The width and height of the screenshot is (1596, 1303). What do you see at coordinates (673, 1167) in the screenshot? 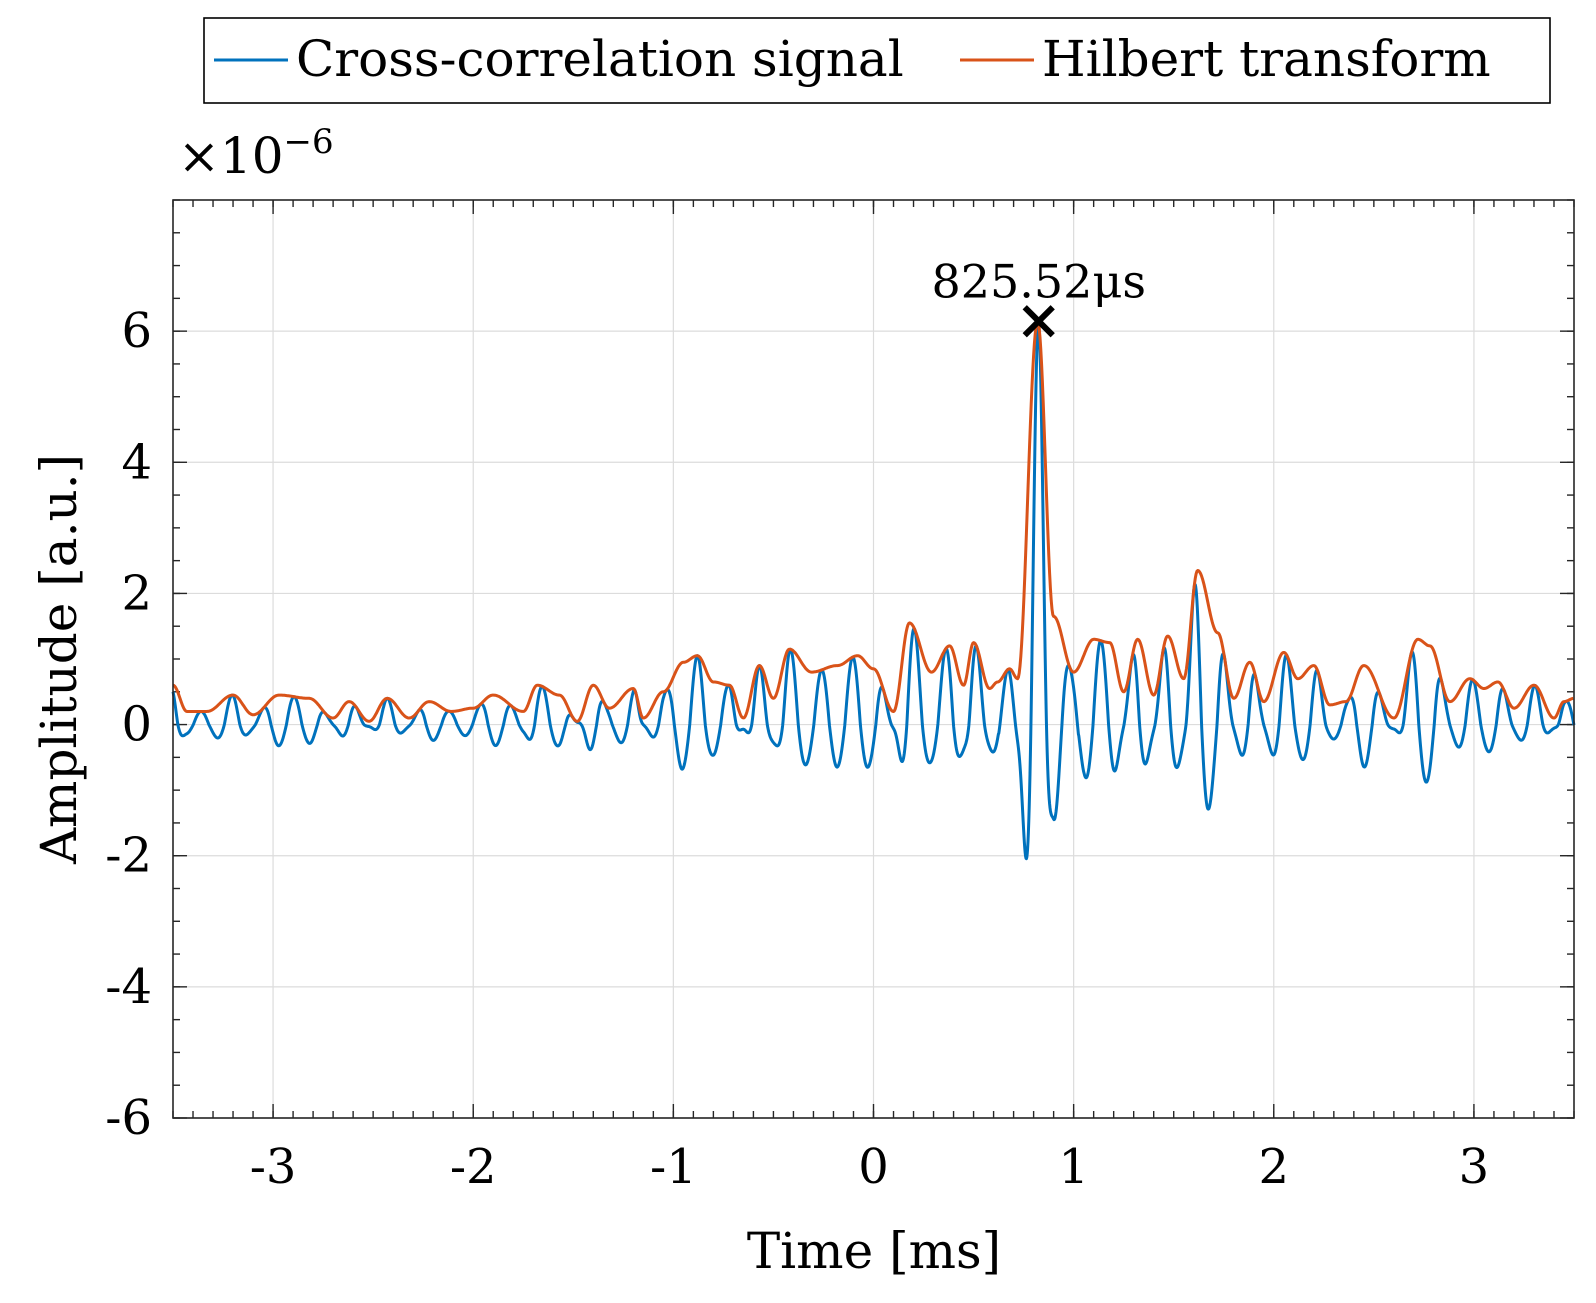
I see `x-tick-label: -1` at bounding box center [673, 1167].